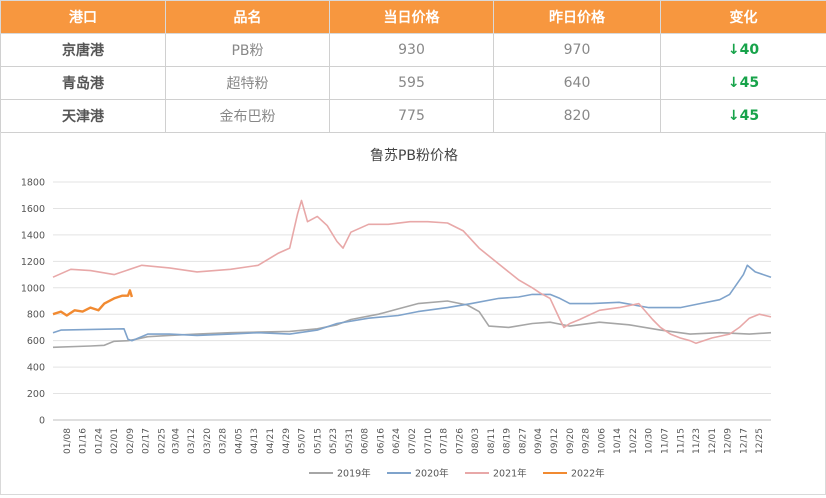 The height and width of the screenshot is (498, 826). What do you see at coordinates (36, 394) in the screenshot?
I see `y-tick-label: 200` at bounding box center [36, 394].